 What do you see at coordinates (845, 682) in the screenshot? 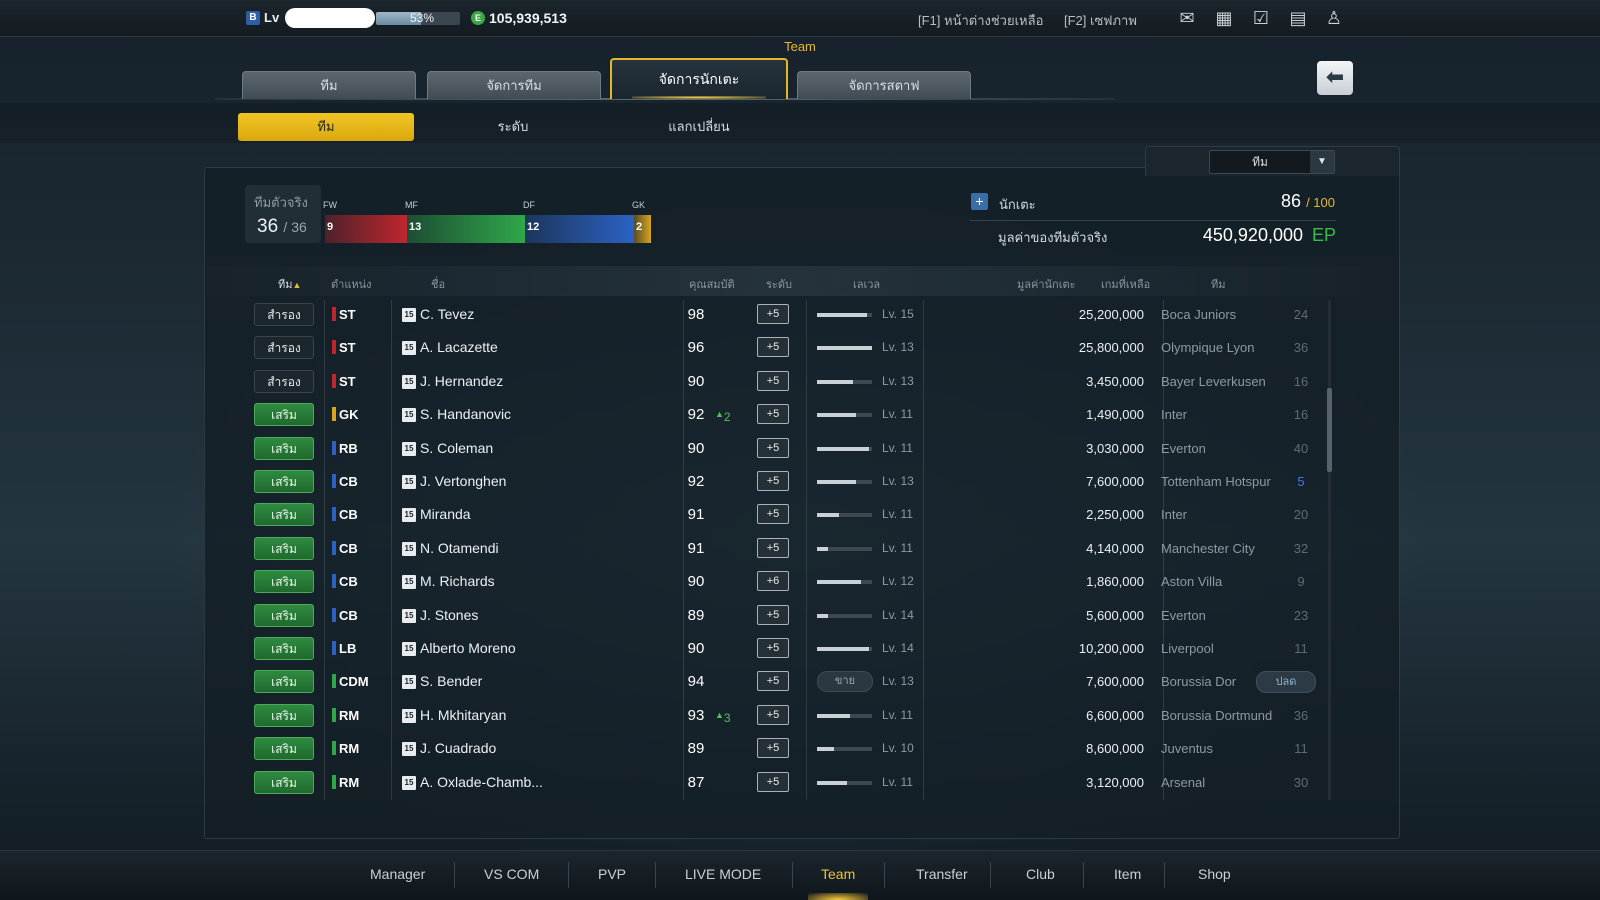
I see `sell-button: ขาย` at bounding box center [845, 682].